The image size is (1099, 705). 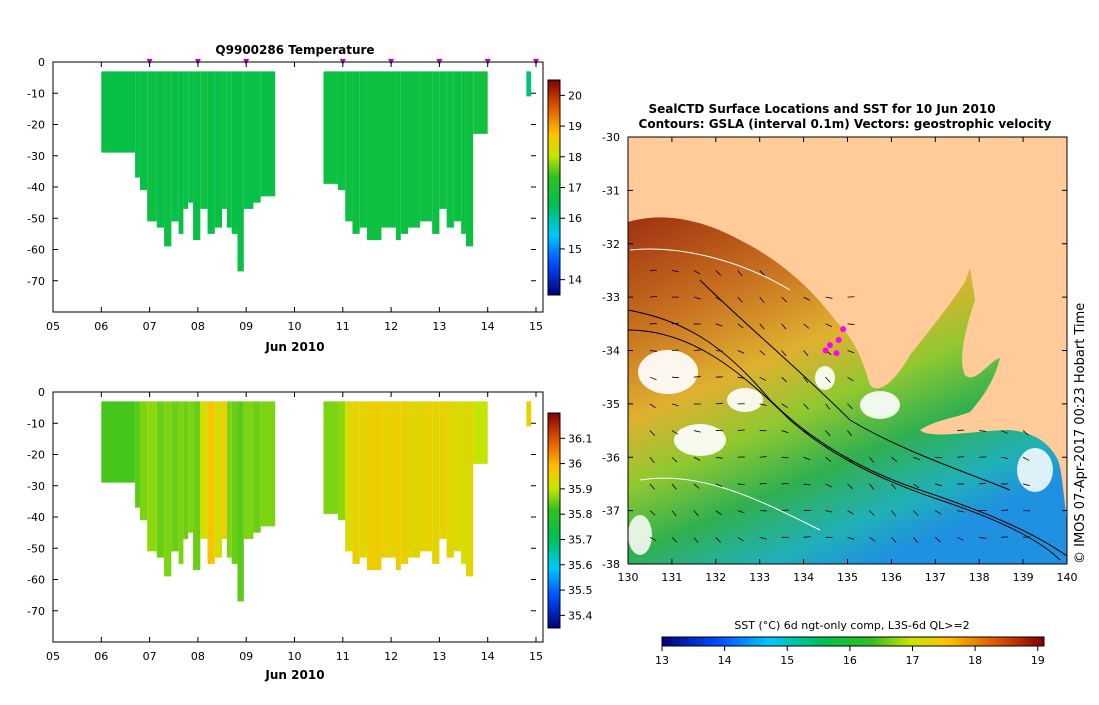 I want to click on lat-tick-label: -33, so click(x=611, y=297).